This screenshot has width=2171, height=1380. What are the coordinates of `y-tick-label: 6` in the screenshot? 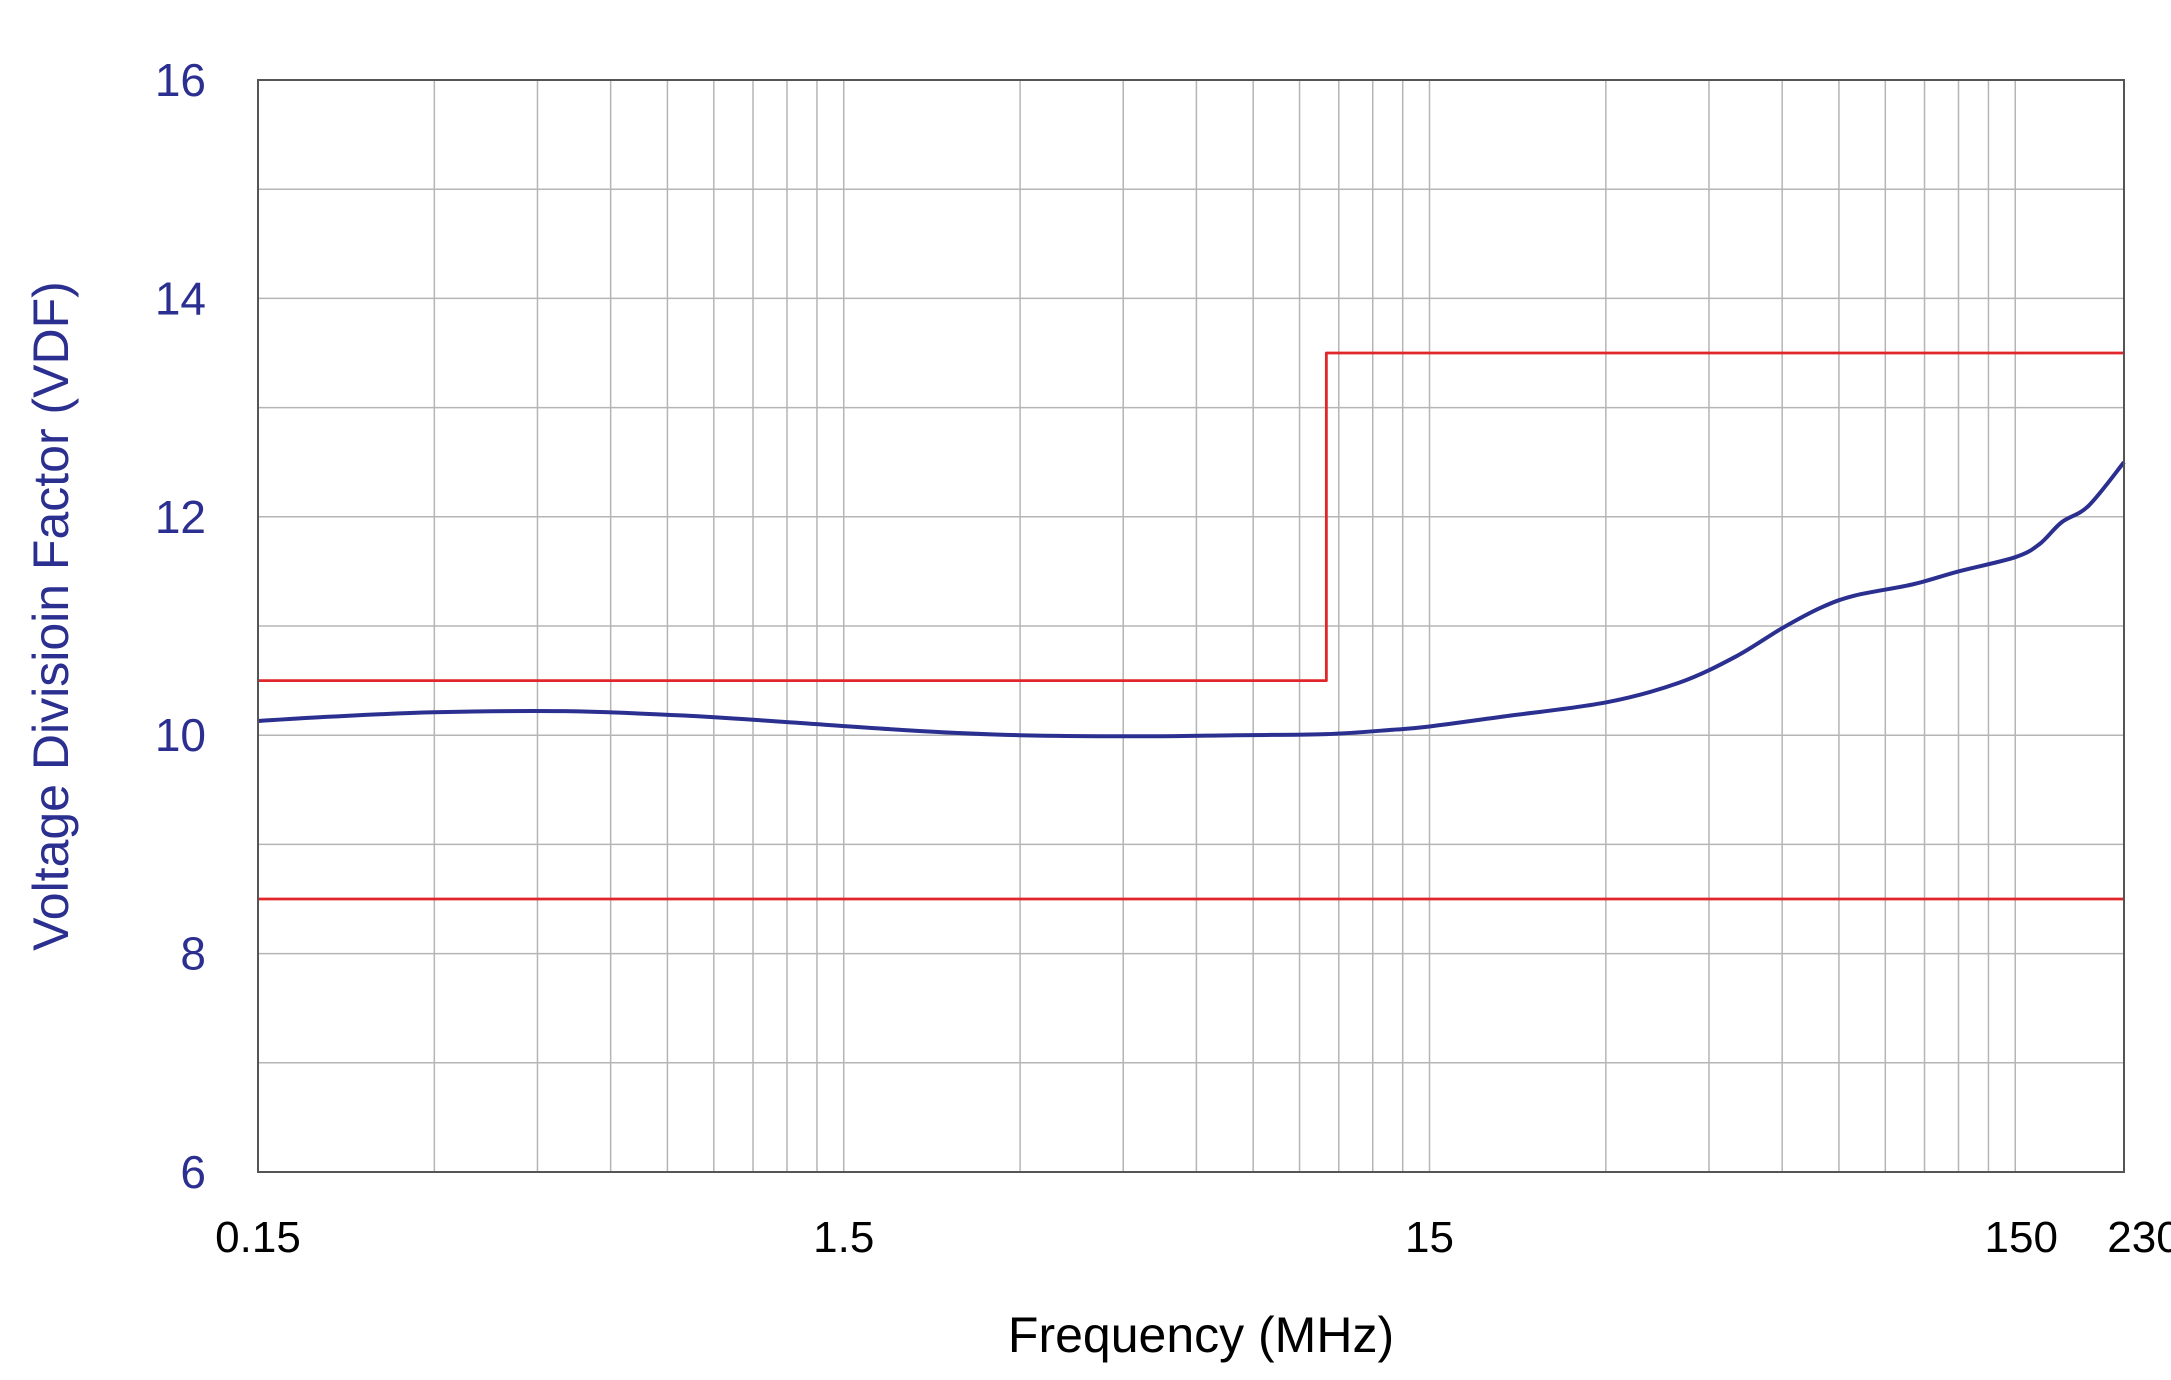 It's located at (193, 1172).